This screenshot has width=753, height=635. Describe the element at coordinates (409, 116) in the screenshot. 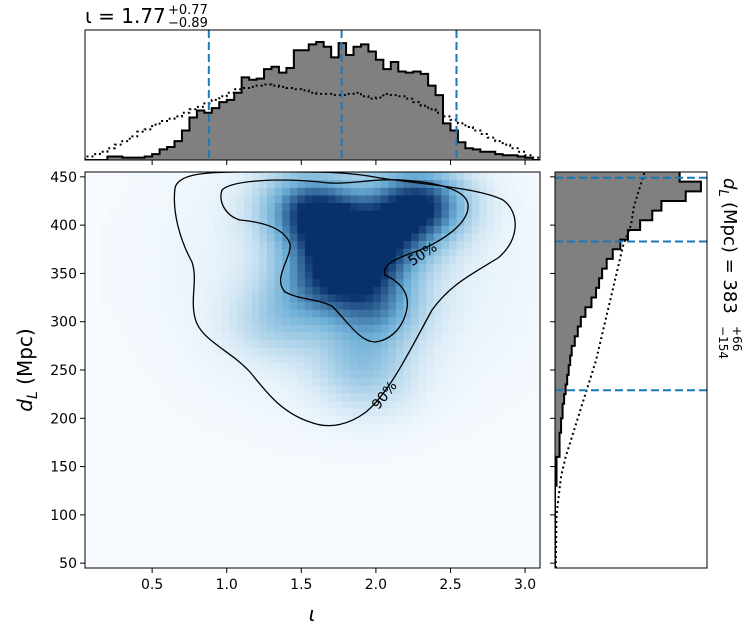

I see `top-bin` at that location.